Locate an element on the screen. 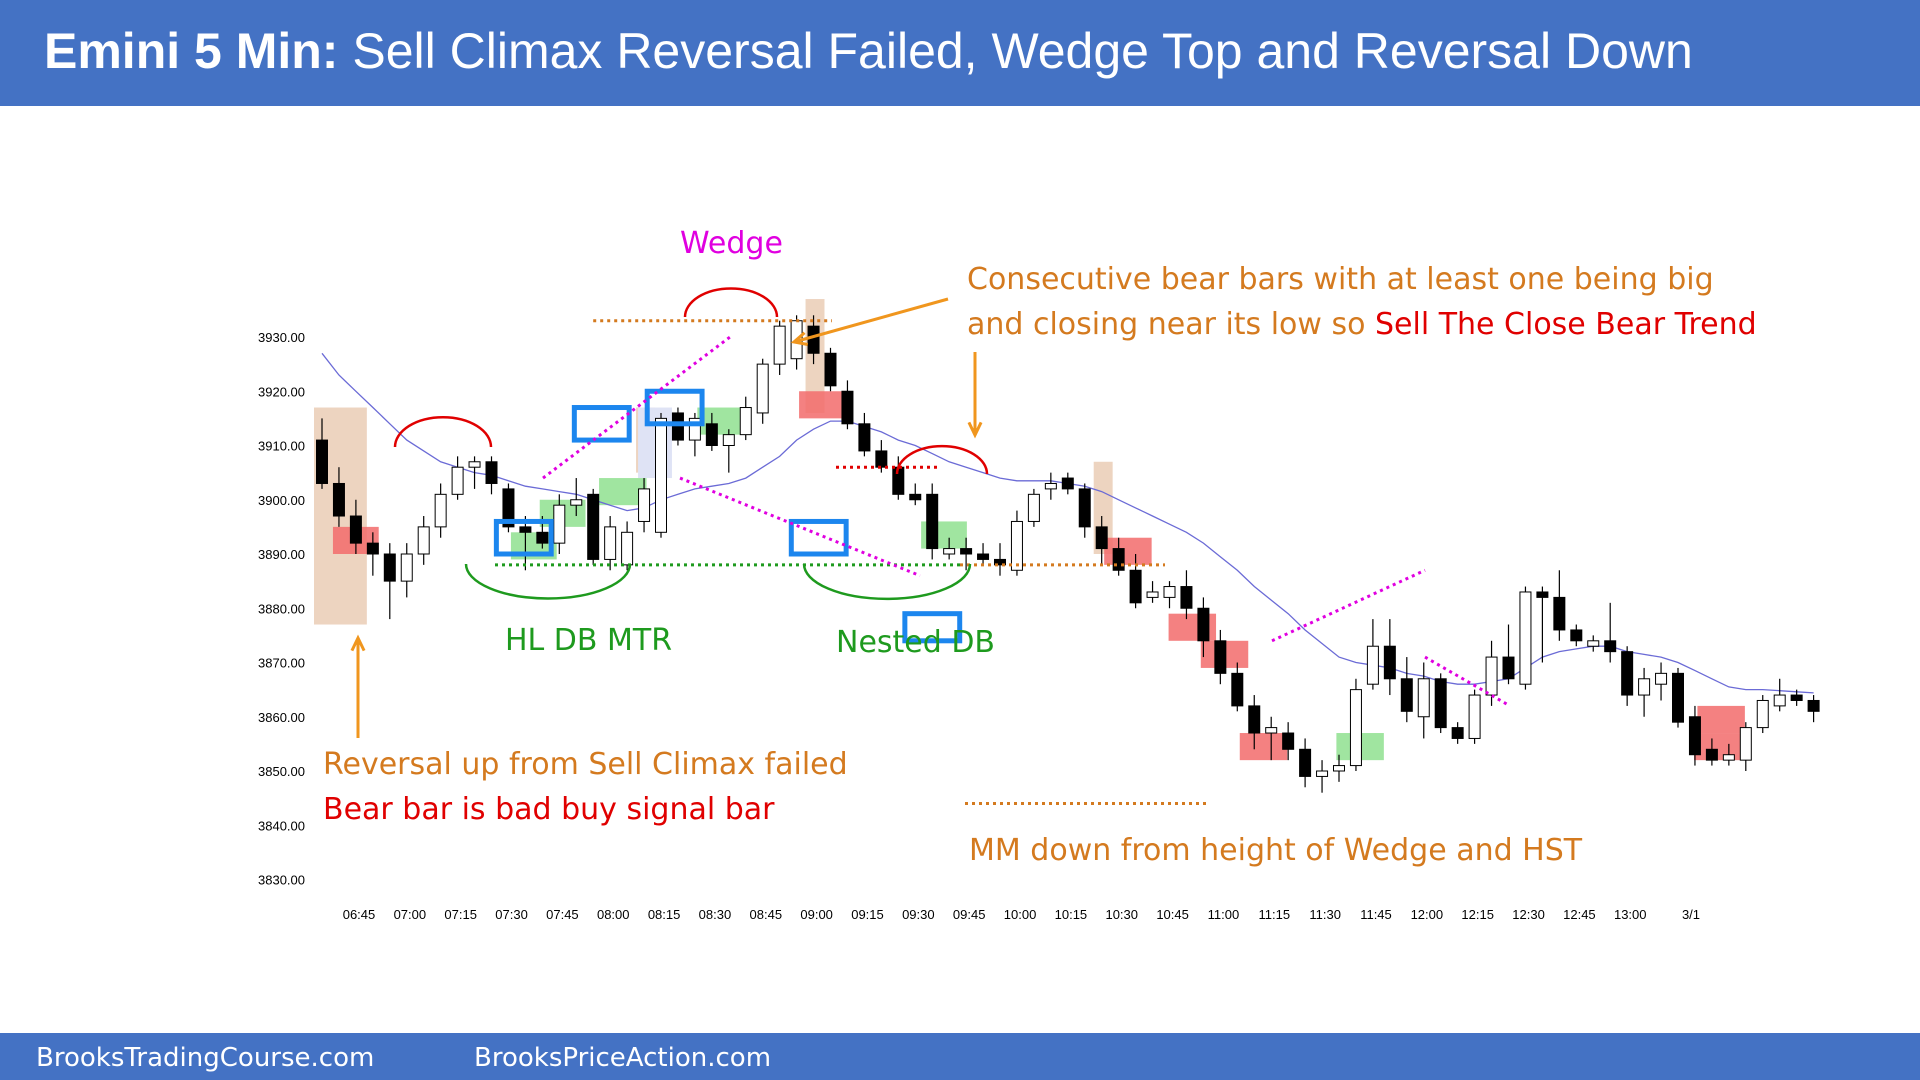 This screenshot has width=1920, height=1080. x-tick-label: 09:15 is located at coordinates (867, 914).